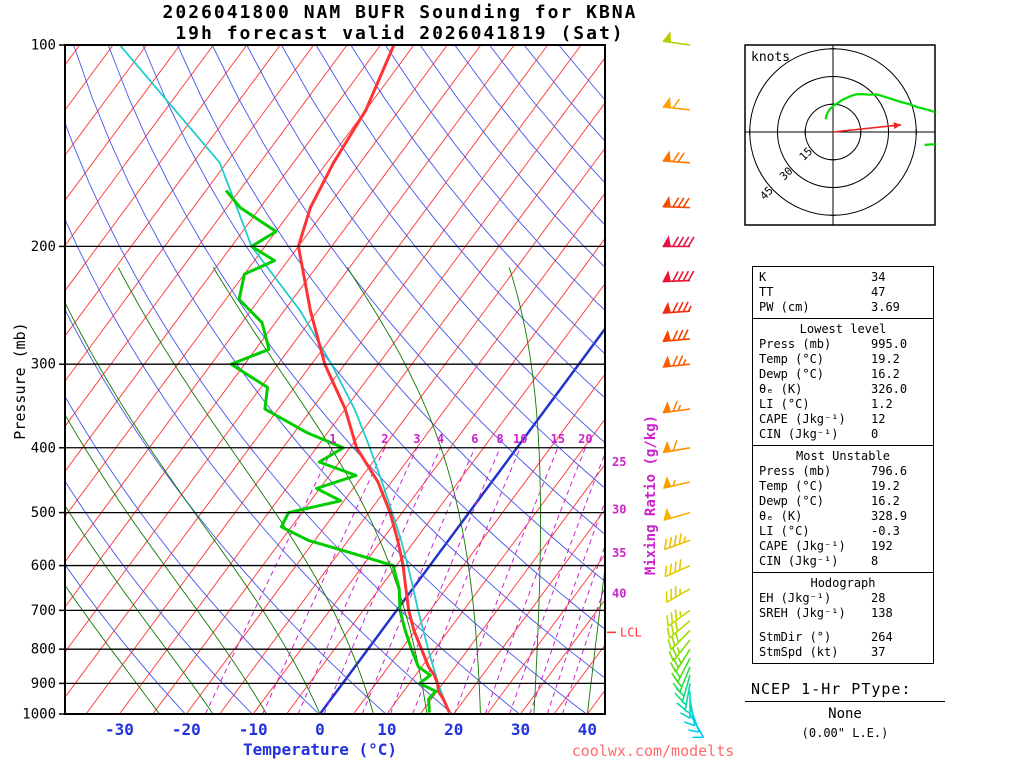 The width and height of the screenshot is (1024, 768). Describe the element at coordinates (843, 501) in the screenshot. I see `stat-row: Dewp (°C) 16.2` at that location.